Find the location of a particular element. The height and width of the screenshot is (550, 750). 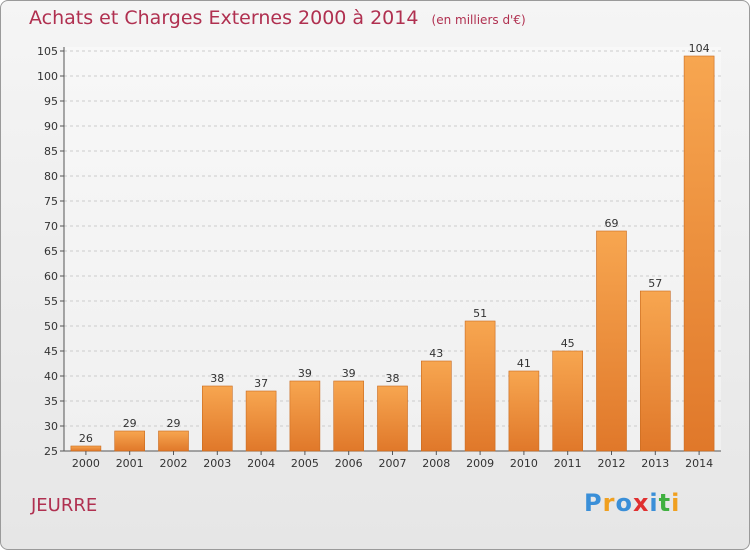

x-tick-label: 2011 is located at coordinates (568, 463).